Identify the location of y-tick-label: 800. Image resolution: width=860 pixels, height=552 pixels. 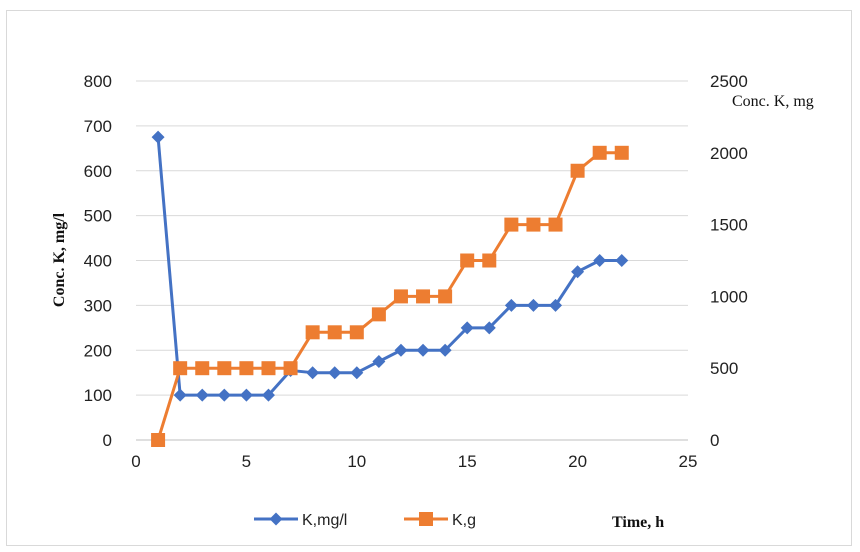
(98, 81).